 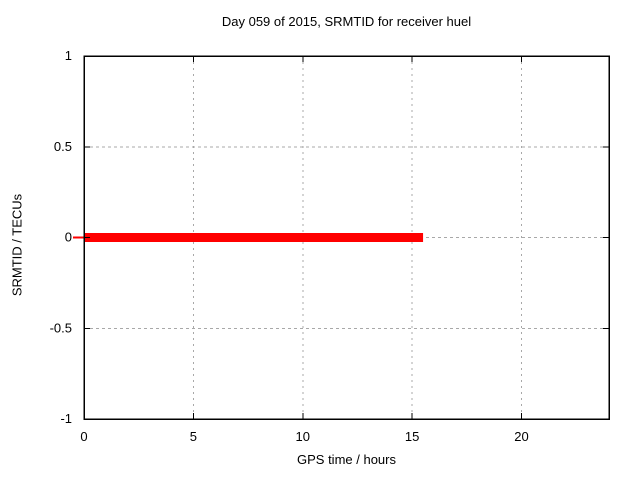 What do you see at coordinates (66, 418) in the screenshot?
I see `y-tick-label: -1` at bounding box center [66, 418].